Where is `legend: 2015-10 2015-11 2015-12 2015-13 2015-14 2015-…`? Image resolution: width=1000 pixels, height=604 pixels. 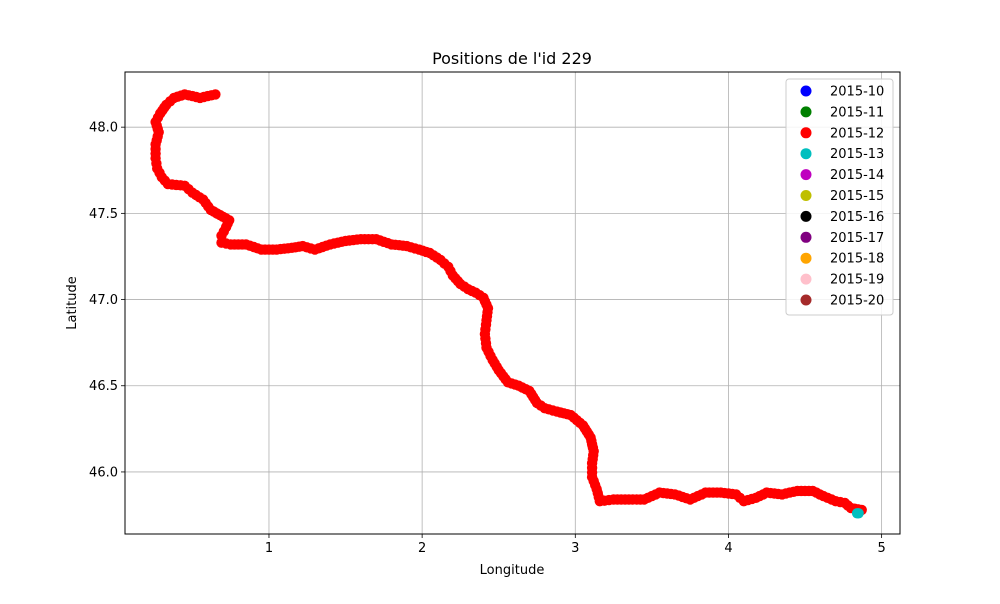
legend: 2015-10 2015-11 2015-12 2015-13 2015-14 2015-… is located at coordinates (839, 197).